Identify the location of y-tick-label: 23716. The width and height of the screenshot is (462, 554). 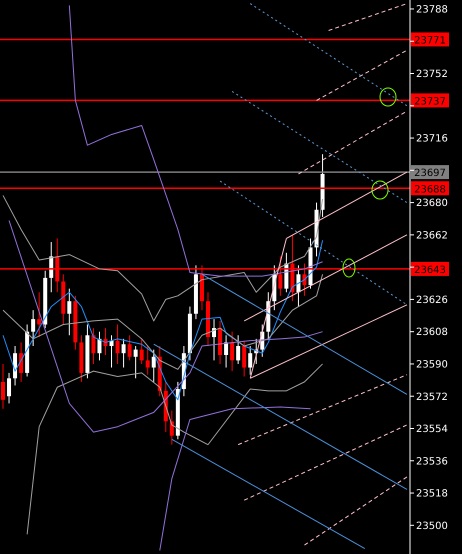
(432, 139).